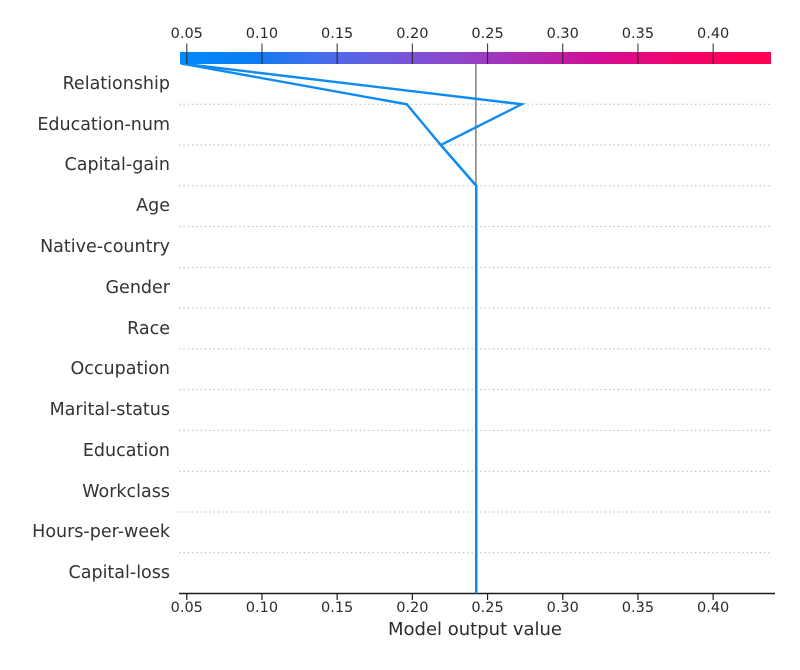 This screenshot has height=670, width=800. I want to click on feature-label-capital-gain: Capital-gain, so click(117, 165).